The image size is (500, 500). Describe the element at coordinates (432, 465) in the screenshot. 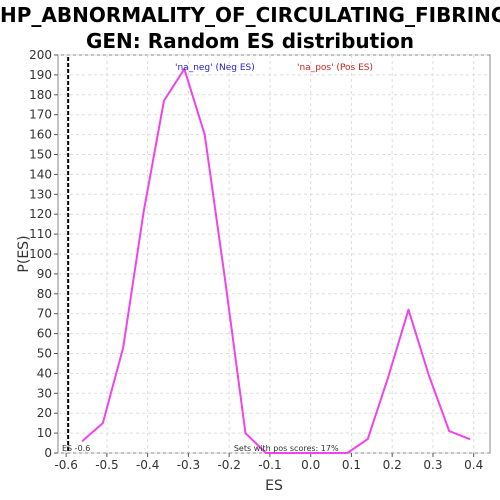

I see `x-tick-label: 0.3` at that location.